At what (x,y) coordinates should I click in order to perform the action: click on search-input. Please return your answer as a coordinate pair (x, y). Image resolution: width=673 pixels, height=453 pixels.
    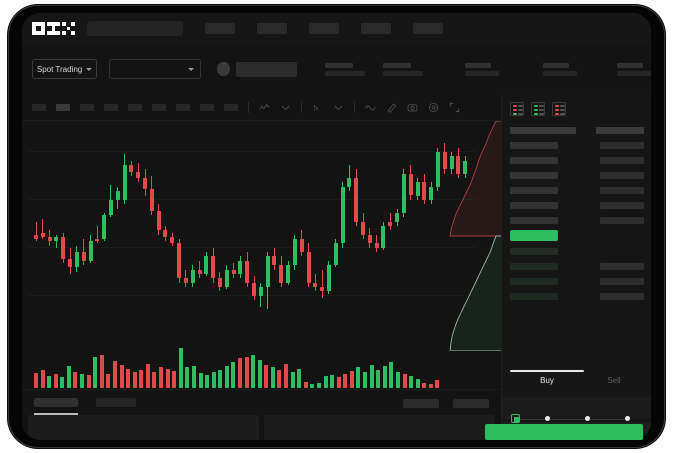
    Looking at the image, I should click on (135, 28).